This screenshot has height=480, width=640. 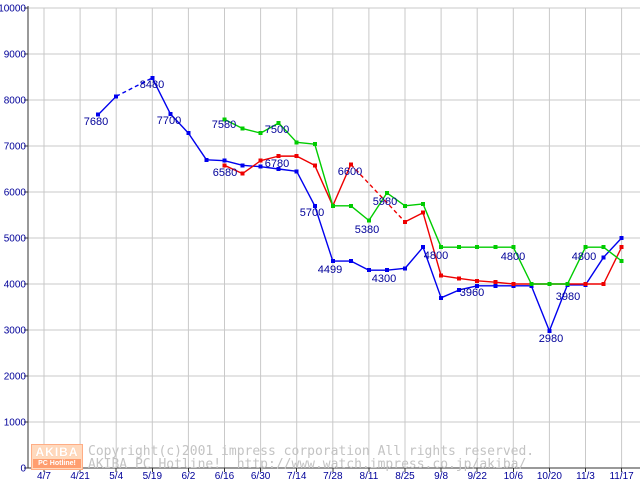 I want to click on y-axis-tick-label: 4000, so click(x=15, y=285).